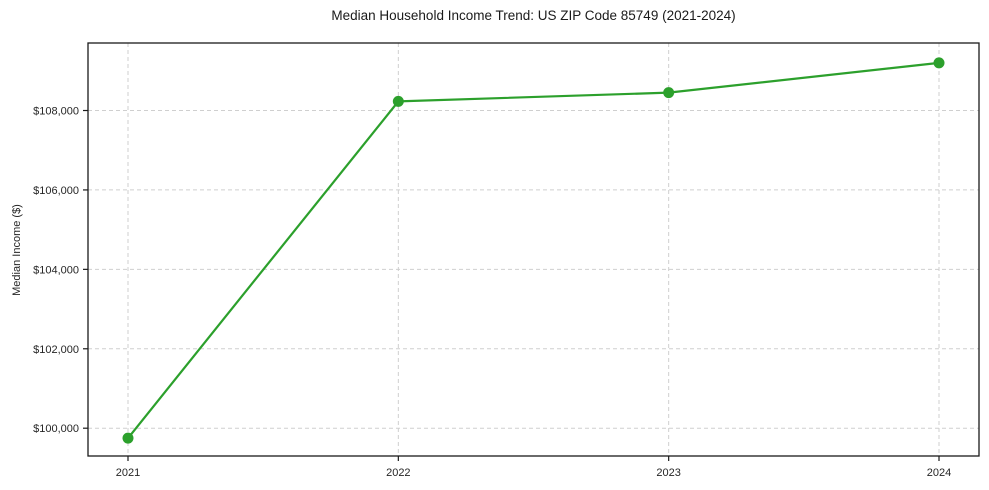  I want to click on x-tick-label: 2021, so click(128, 473).